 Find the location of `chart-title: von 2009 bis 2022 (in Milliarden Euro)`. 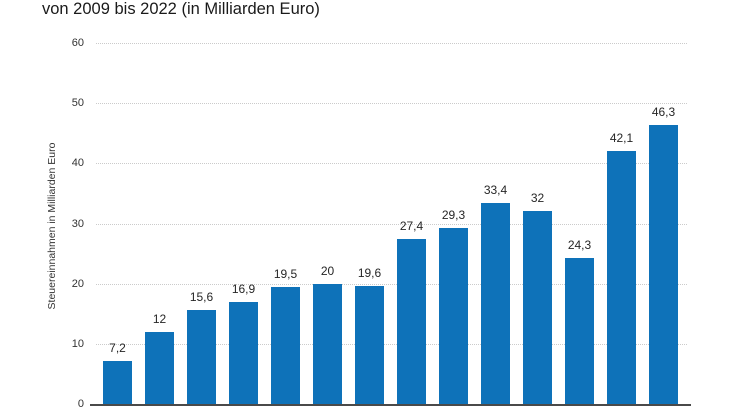

chart-title: von 2009 bis 2022 (in Milliarden Euro) is located at coordinates (181, 9).